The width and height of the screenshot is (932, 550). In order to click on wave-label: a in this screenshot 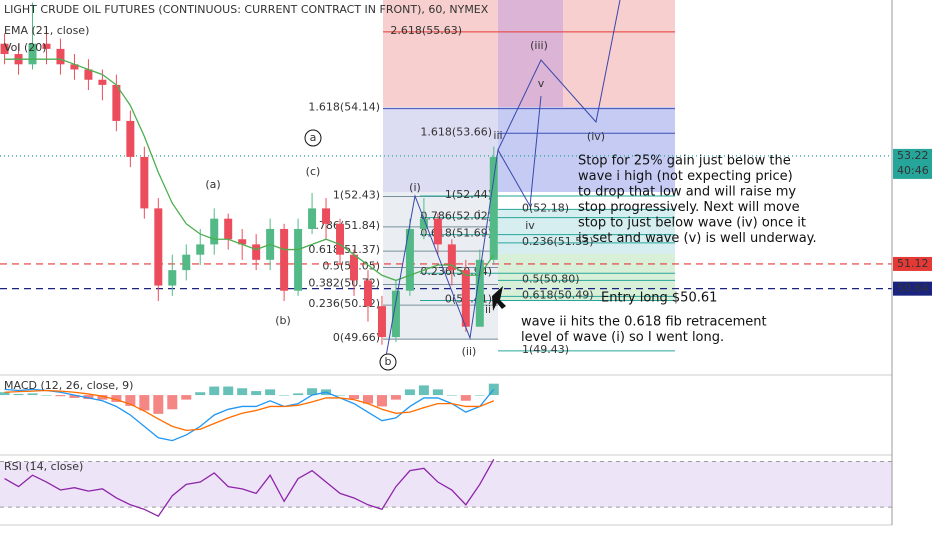, I will do `click(313, 137)`.